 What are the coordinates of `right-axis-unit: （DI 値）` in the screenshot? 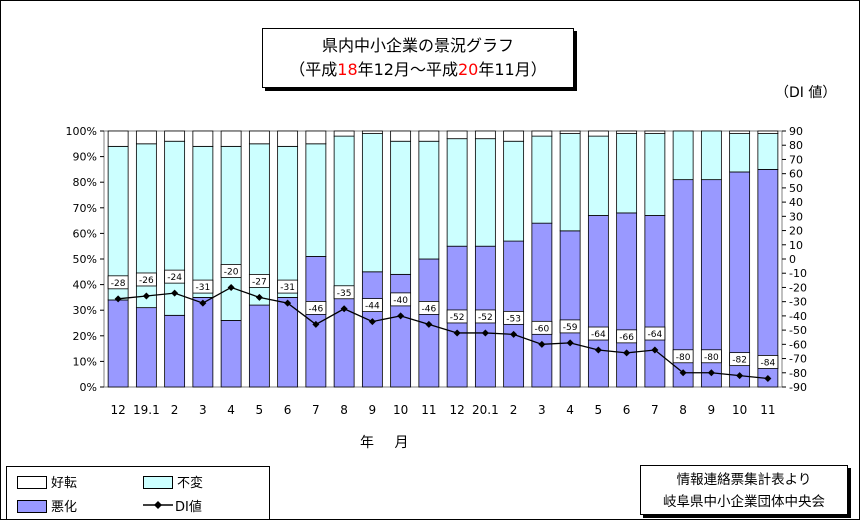 It's located at (806, 93).